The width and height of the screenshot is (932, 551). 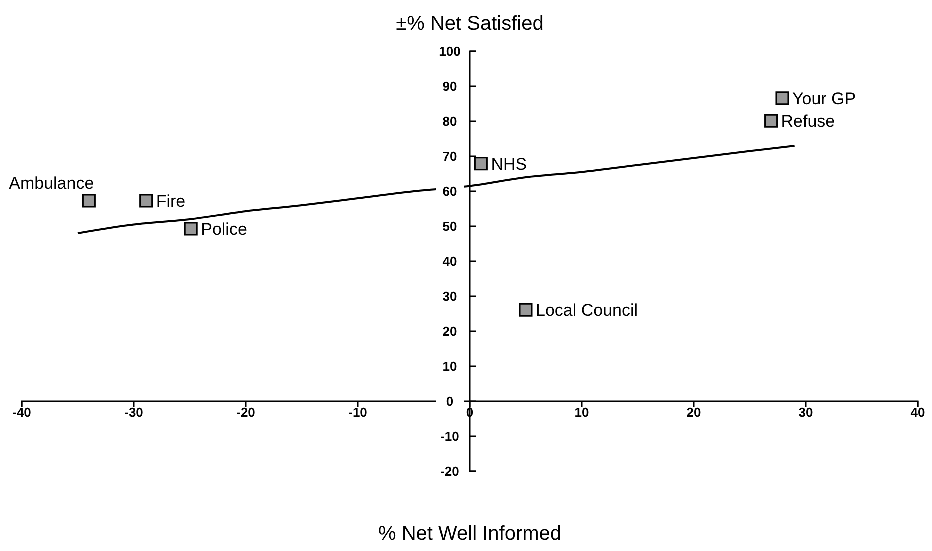 I want to click on x-tick-label: -40, so click(x=22, y=412).